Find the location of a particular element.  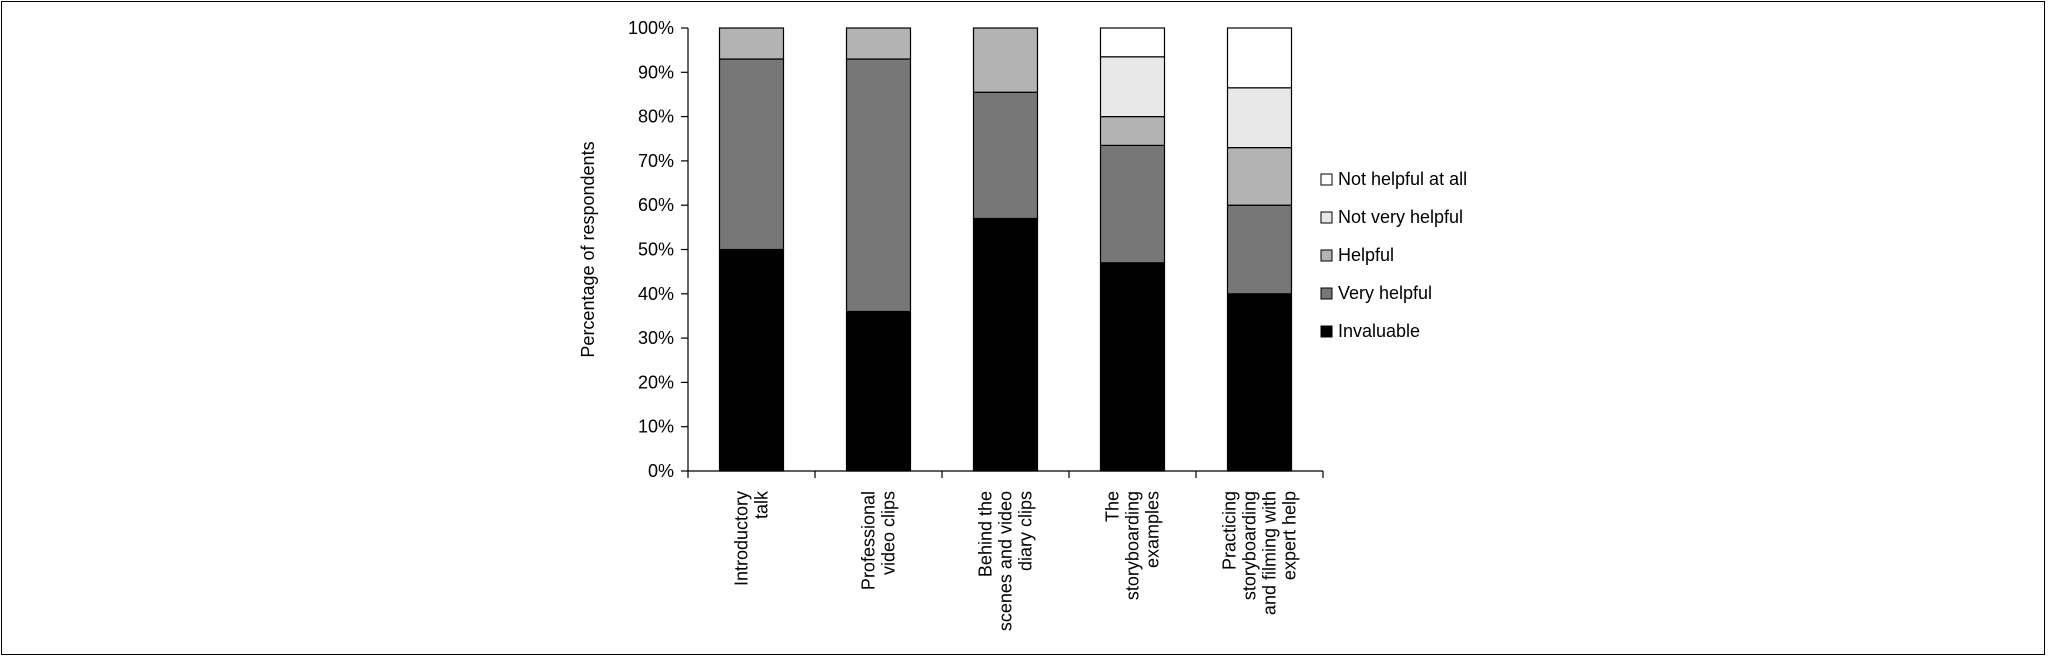

category-label-line: expert help is located at coordinates (1290, 535).